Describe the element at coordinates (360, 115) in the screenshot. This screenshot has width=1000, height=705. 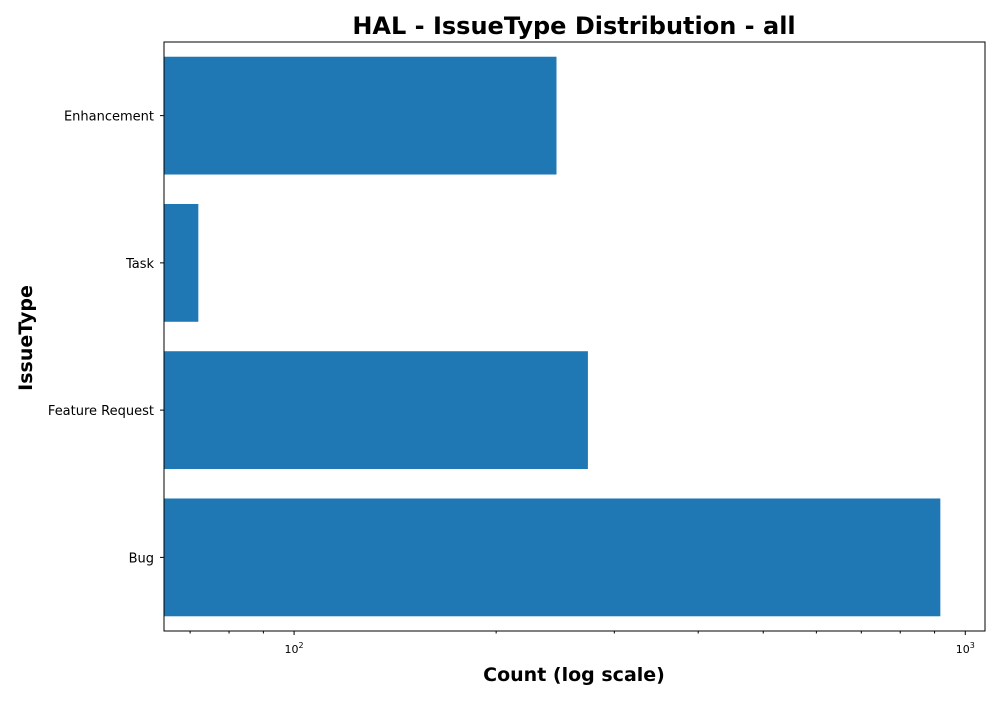
I see `bar-enhancement` at that location.